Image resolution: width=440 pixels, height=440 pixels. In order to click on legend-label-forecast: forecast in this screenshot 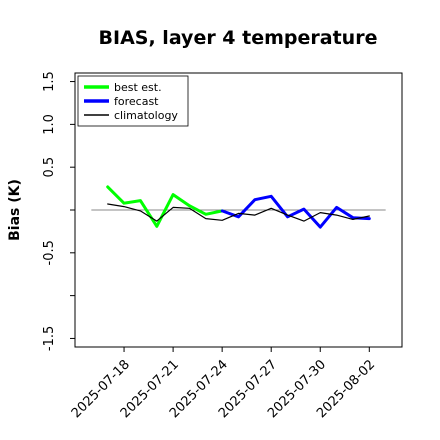, I will do `click(136, 101)`.